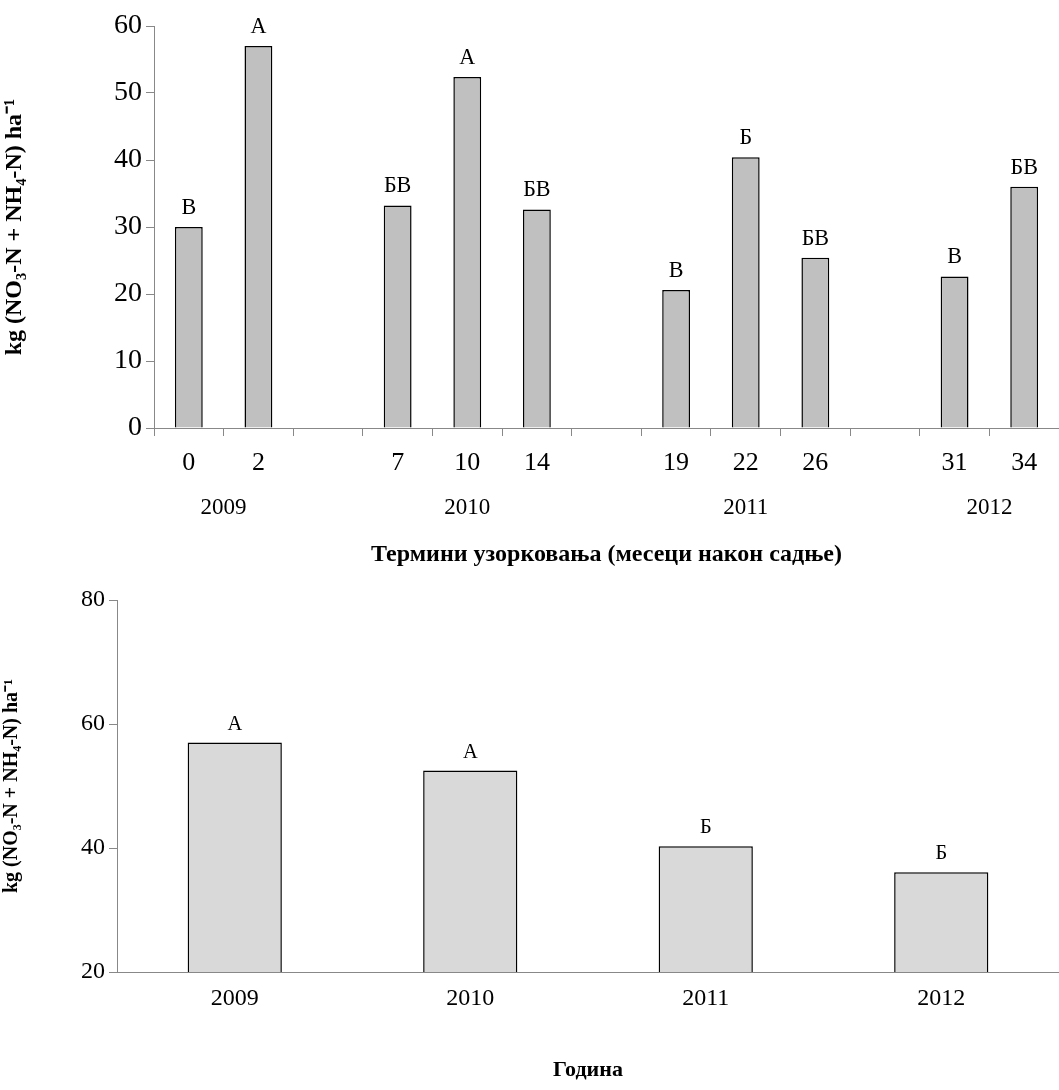 Image resolution: width=1059 pixels, height=1090 pixels. I want to click on x-tick-label: 2011, so click(706, 996).